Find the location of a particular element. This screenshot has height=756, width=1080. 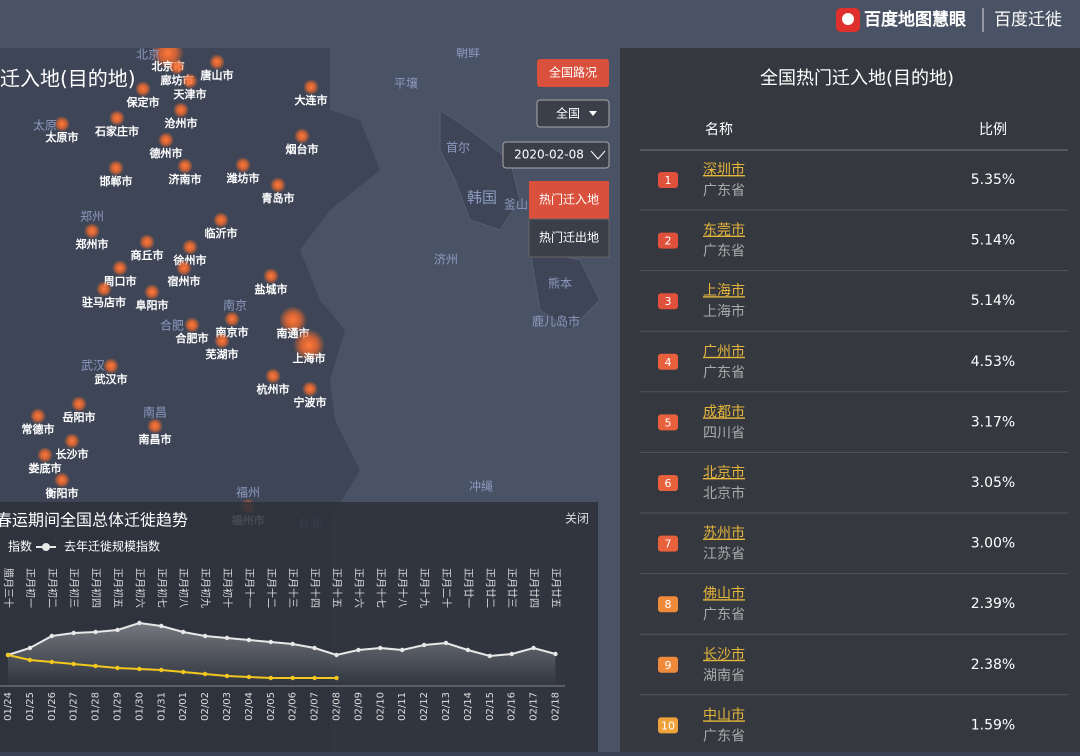

city-label: 盐城市 is located at coordinates (271, 289).